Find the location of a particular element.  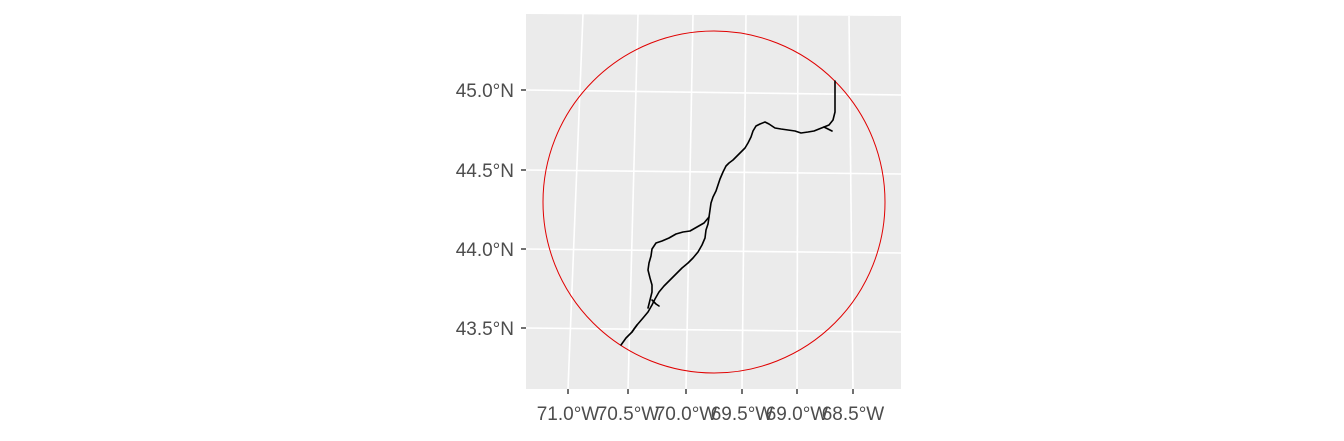

route-main-line is located at coordinates (728, 213).